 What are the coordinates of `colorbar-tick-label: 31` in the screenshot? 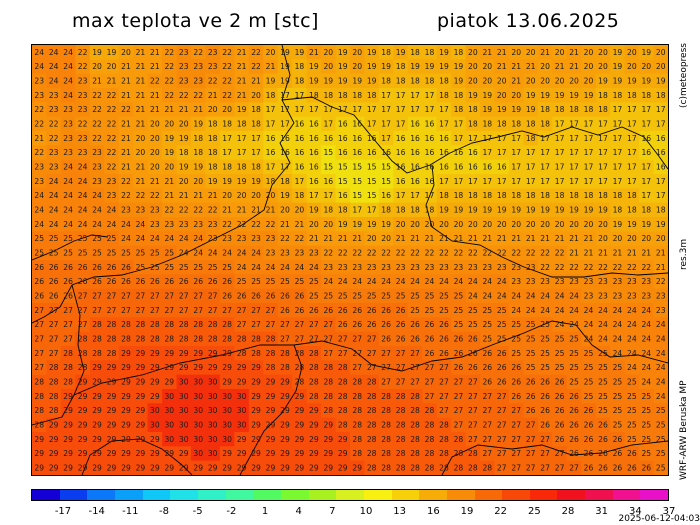 It's located at (602, 511).